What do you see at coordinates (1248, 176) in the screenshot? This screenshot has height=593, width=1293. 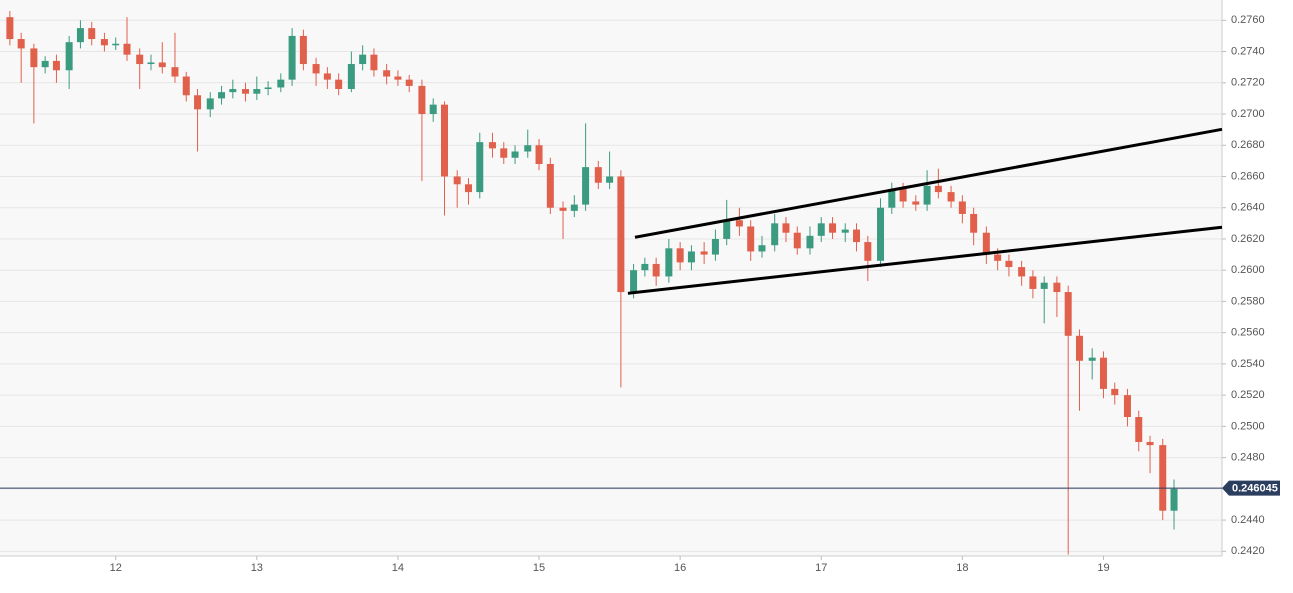 I see `y-tick-label: 0.2660` at bounding box center [1248, 176].